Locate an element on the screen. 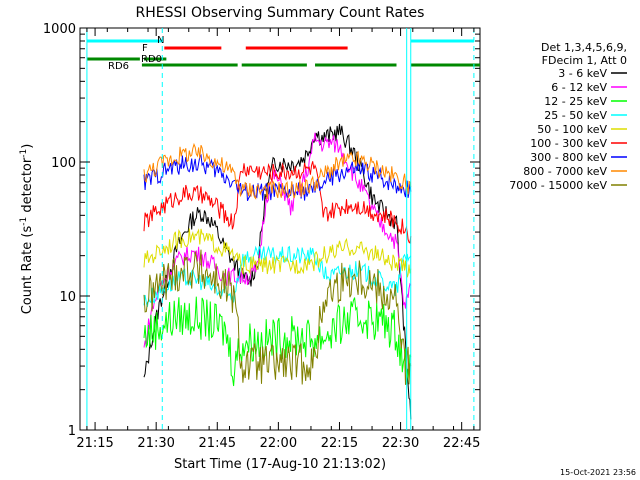 Image resolution: width=640 pixels, height=480 pixels. y-tick-label: 10 is located at coordinates (67, 297).